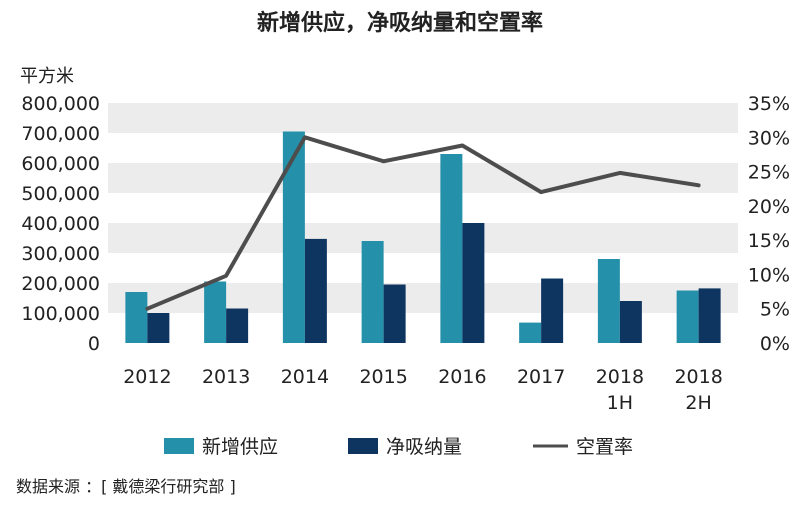  Describe the element at coordinates (383, 377) in the screenshot. I see `x-tick-label: 2015` at that location.